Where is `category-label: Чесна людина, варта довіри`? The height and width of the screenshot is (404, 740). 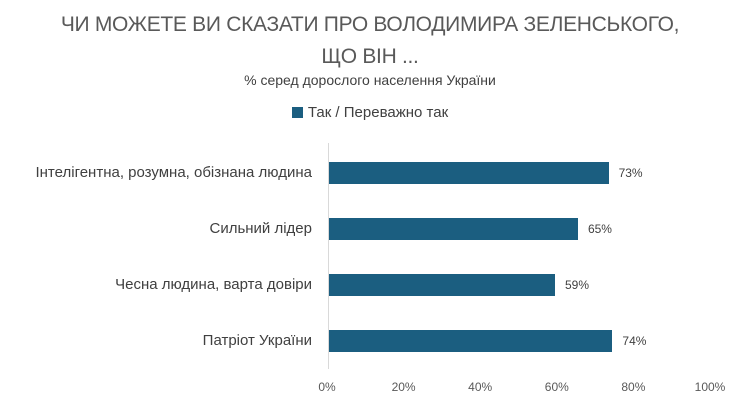 category-label: Чесна людина, варта довіри is located at coordinates (213, 284).